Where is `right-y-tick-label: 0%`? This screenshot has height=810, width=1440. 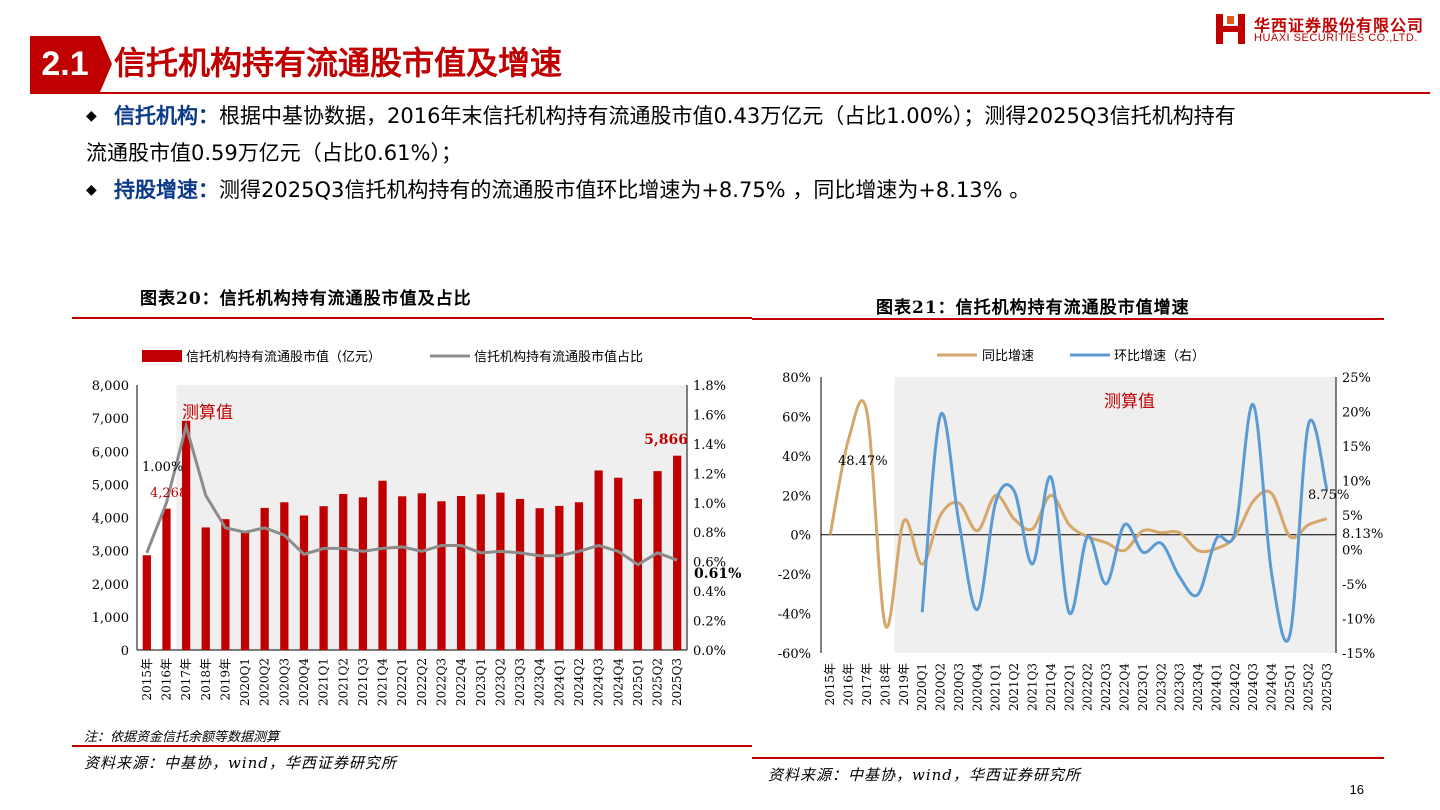 right-y-tick-label: 0% is located at coordinates (1352, 551).